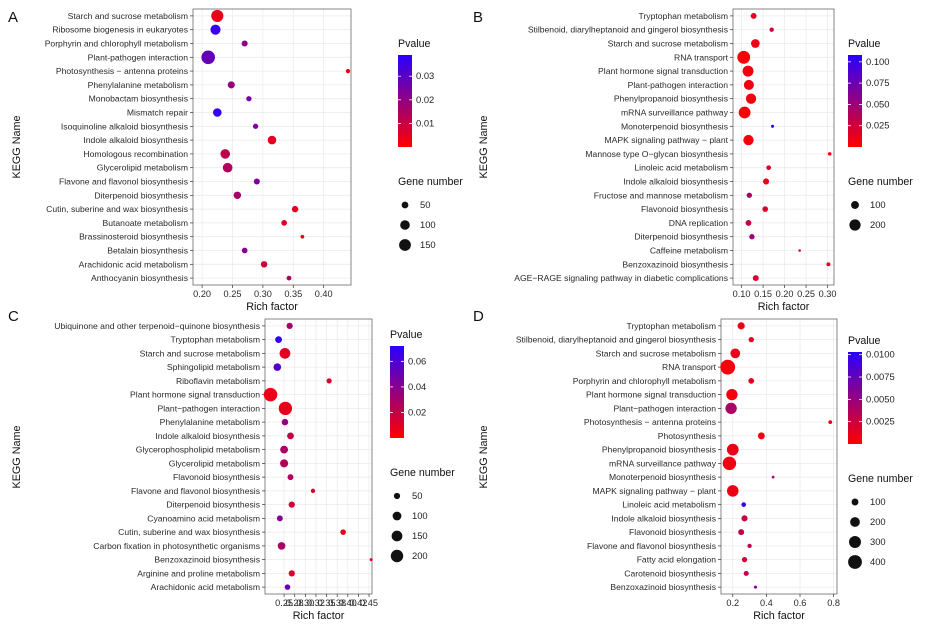 The image size is (927, 625). What do you see at coordinates (855, 101) in the screenshot?
I see `color-legend-bar` at bounding box center [855, 101].